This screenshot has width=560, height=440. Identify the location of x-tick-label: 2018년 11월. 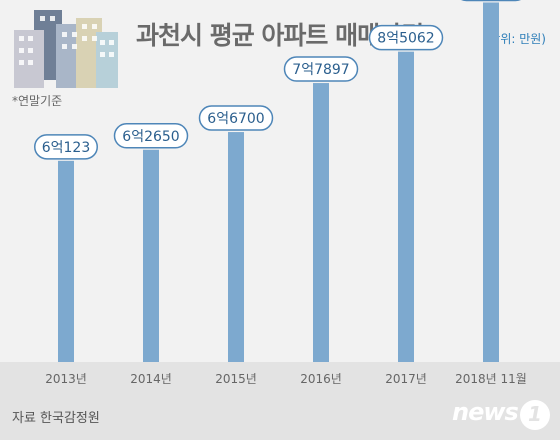
(491, 379).